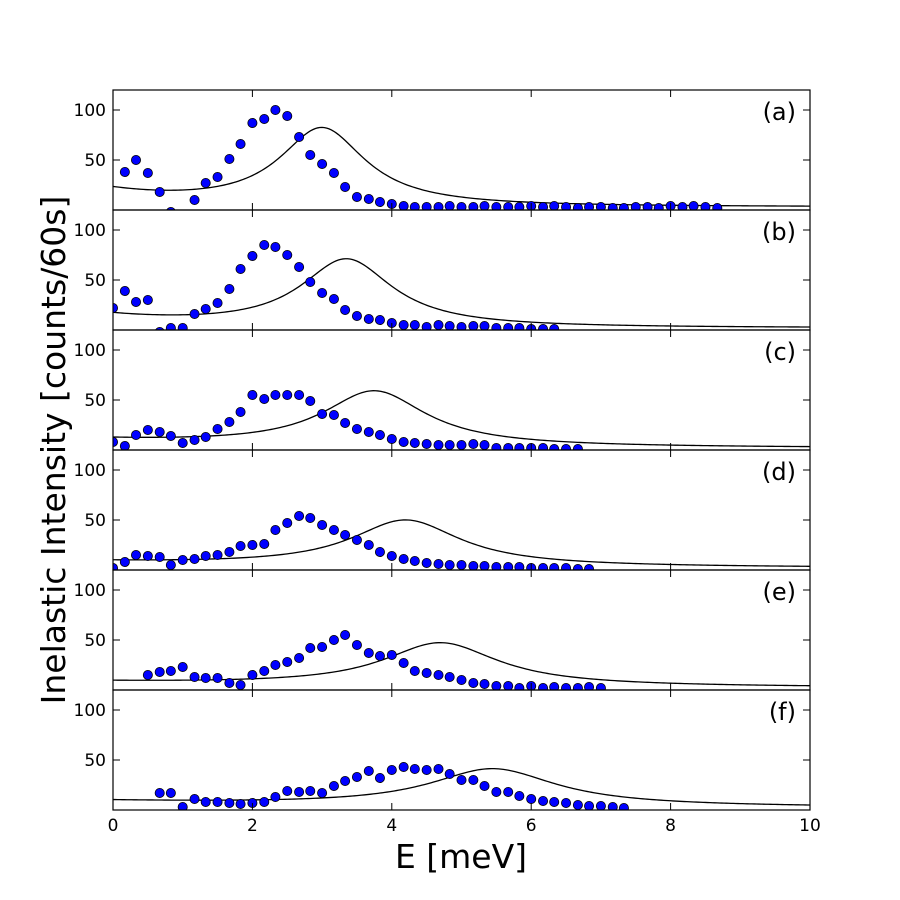  Describe the element at coordinates (779, 112) in the screenshot. I see `panel-label: (a)` at that location.